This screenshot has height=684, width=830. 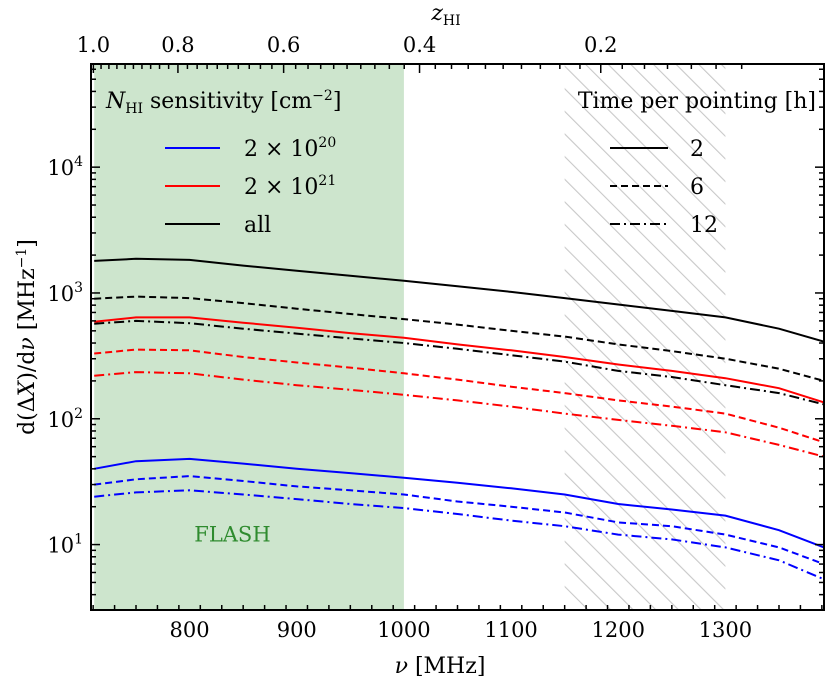 What do you see at coordinates (65, 293) in the screenshot?
I see `y-tick-label: 10³` at bounding box center [65, 293].